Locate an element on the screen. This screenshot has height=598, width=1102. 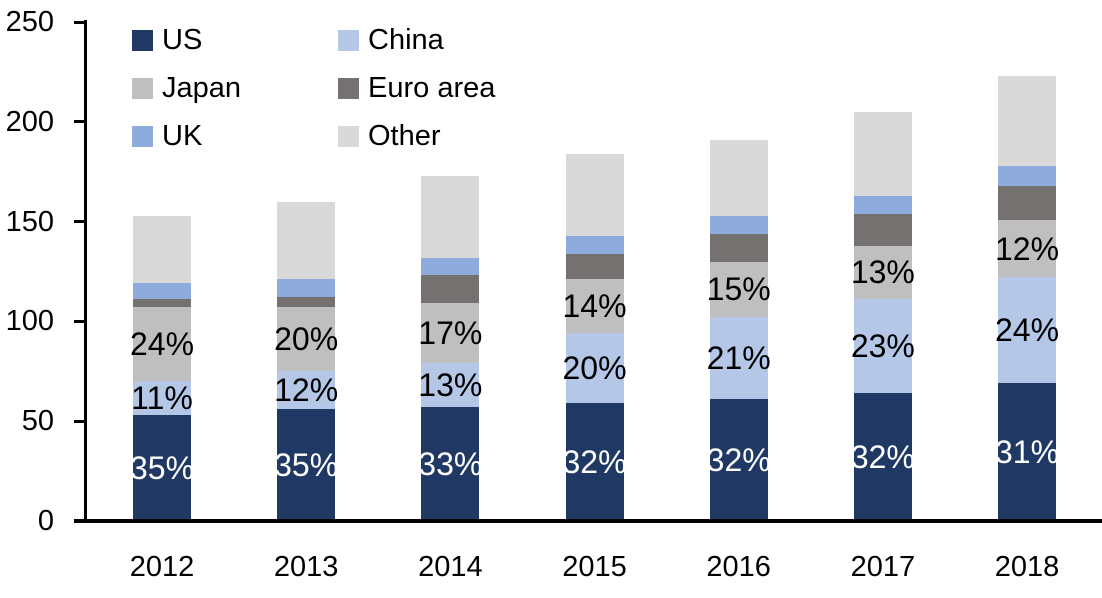
bar-segment-japan-2013 is located at coordinates (306, 339).